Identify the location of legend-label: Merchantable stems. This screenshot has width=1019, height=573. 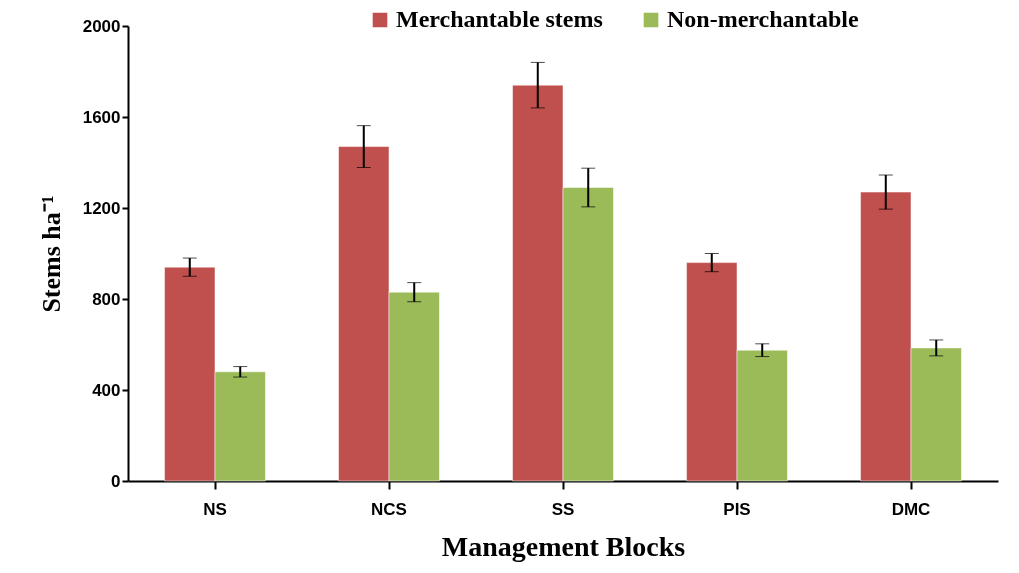
(499, 19).